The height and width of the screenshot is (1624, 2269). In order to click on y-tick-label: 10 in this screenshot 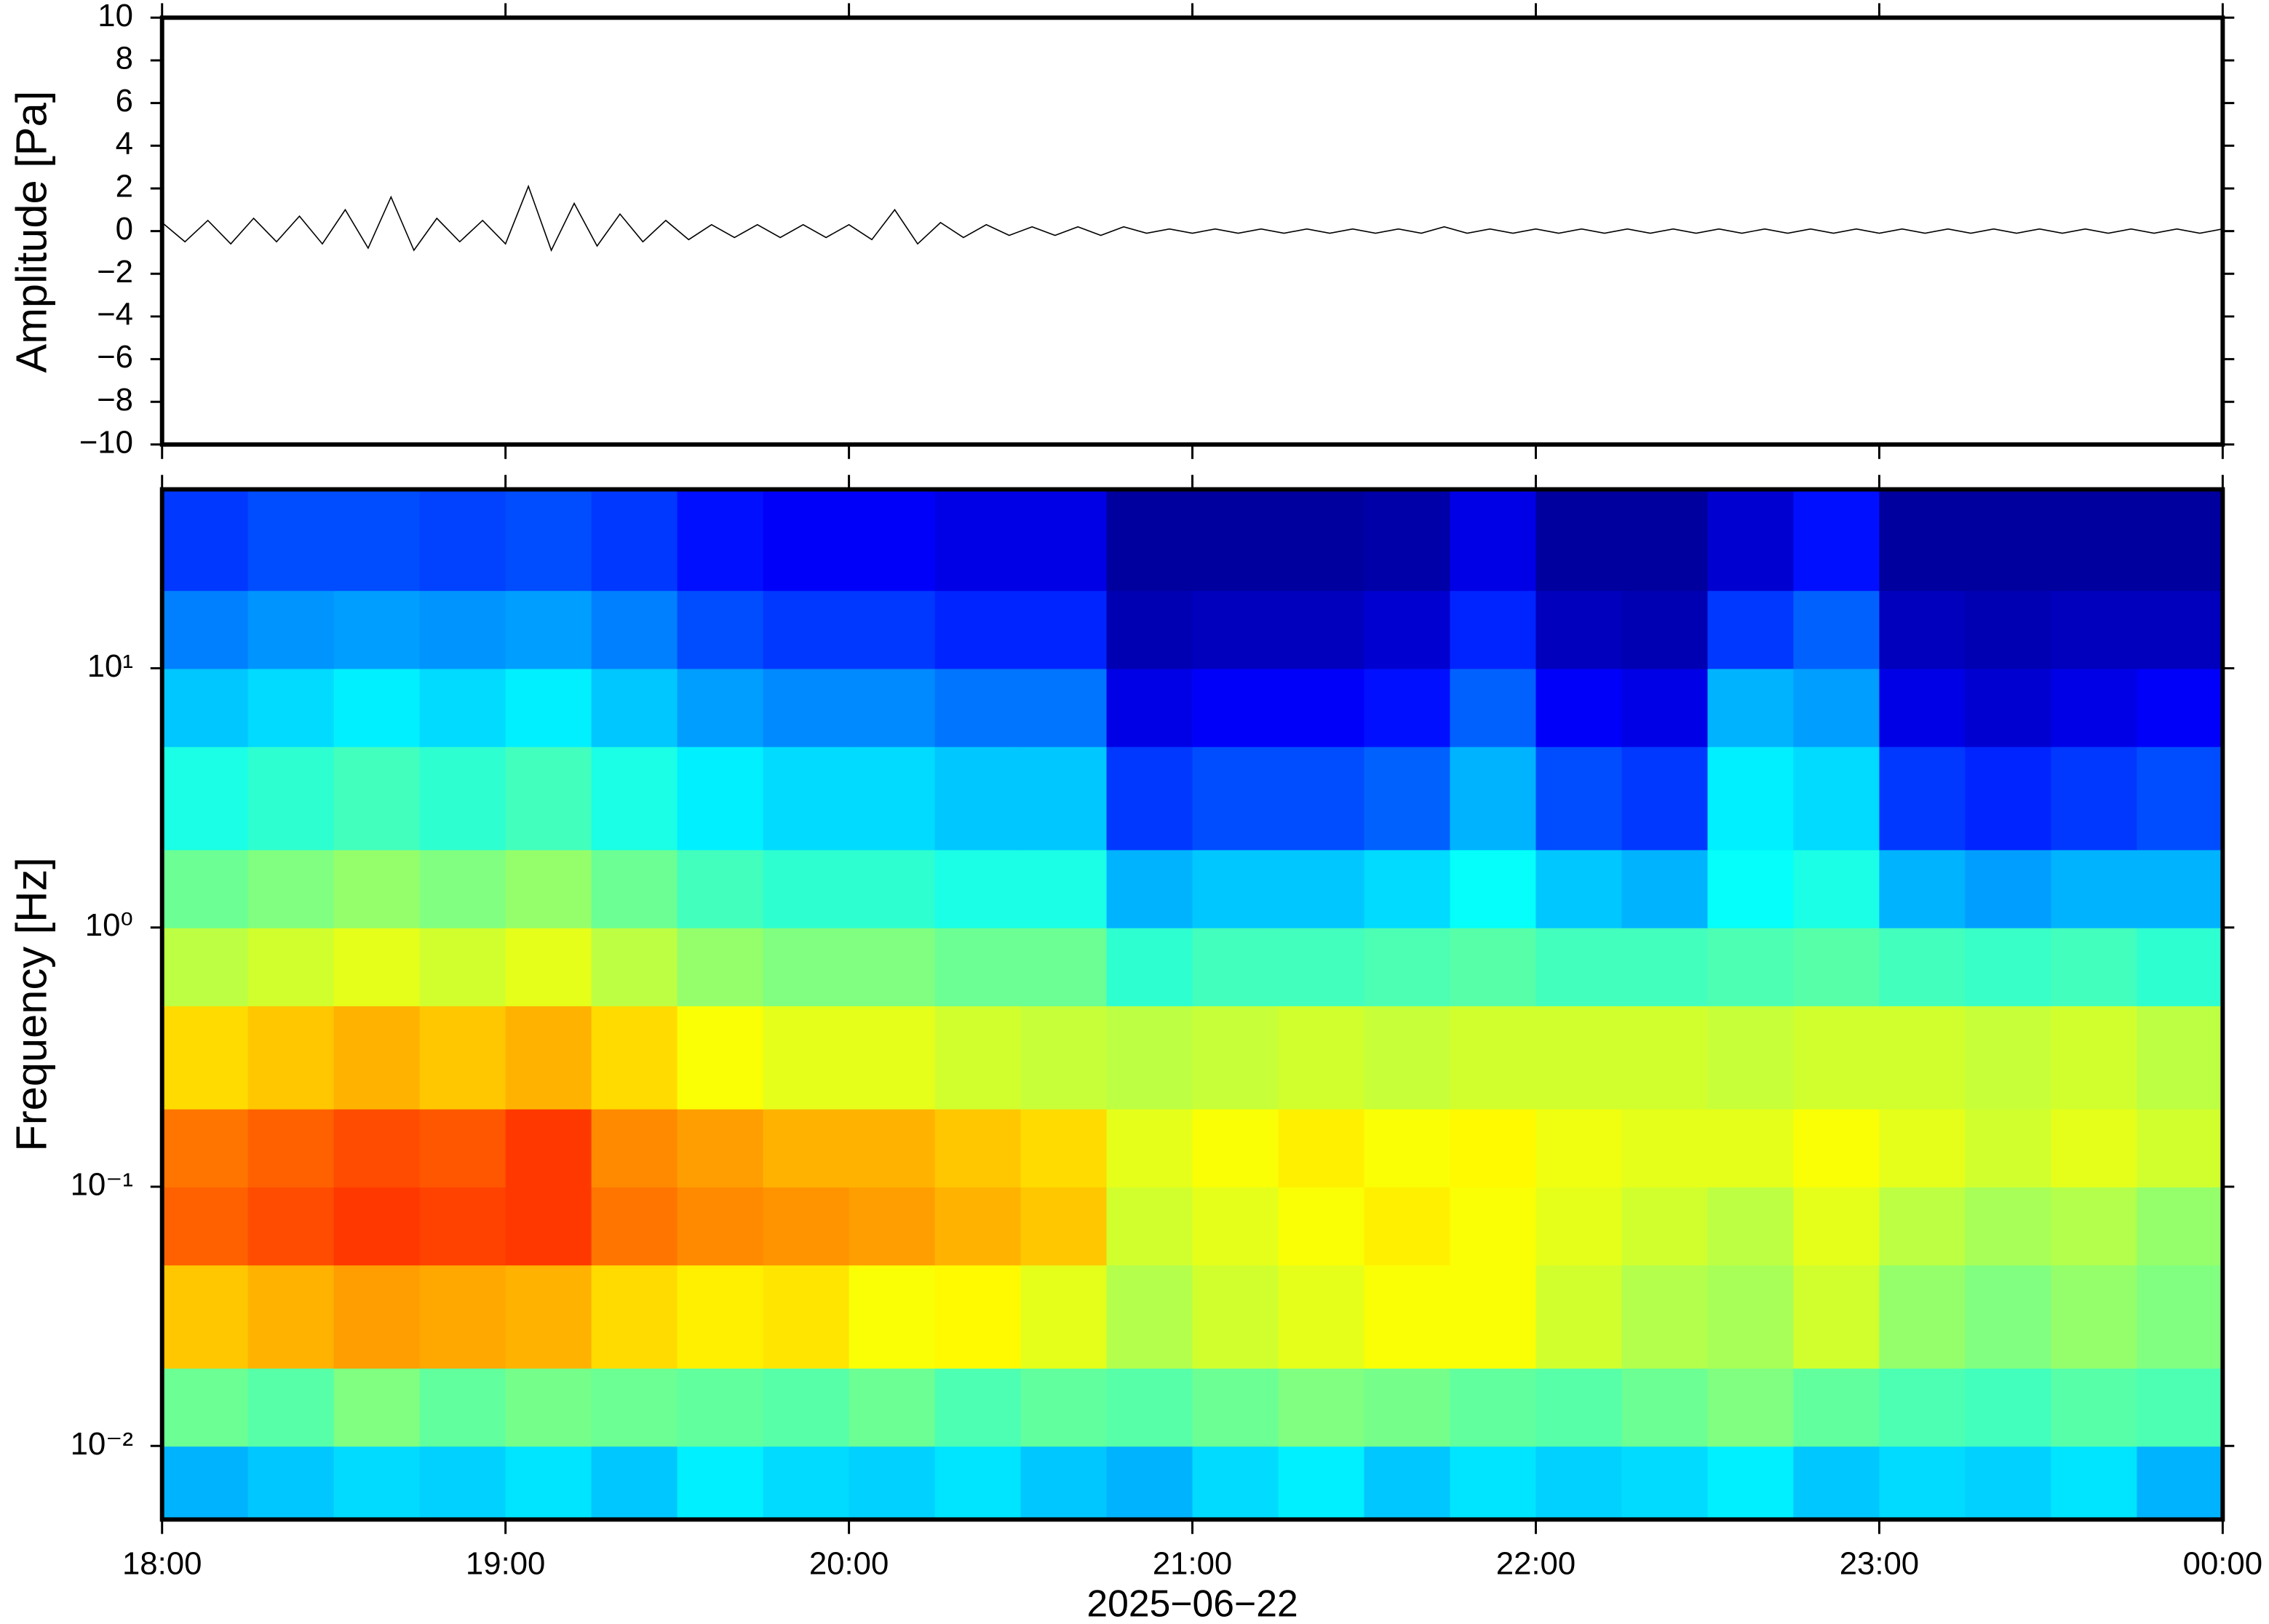, I will do `click(115, 16)`.